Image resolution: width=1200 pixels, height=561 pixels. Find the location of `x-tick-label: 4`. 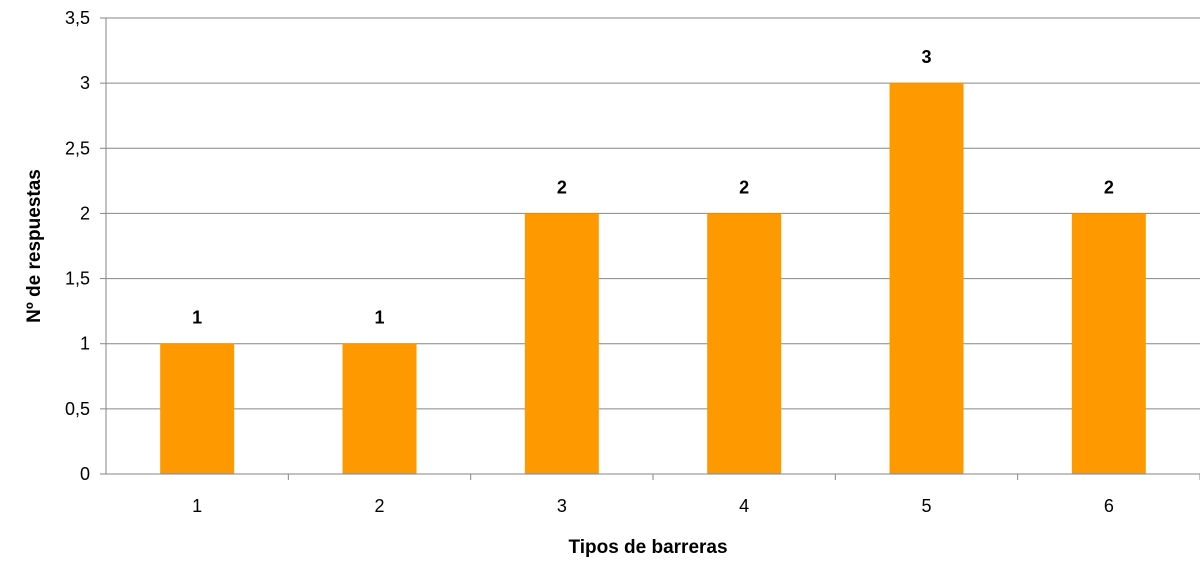

x-tick-label: 4 is located at coordinates (744, 506).